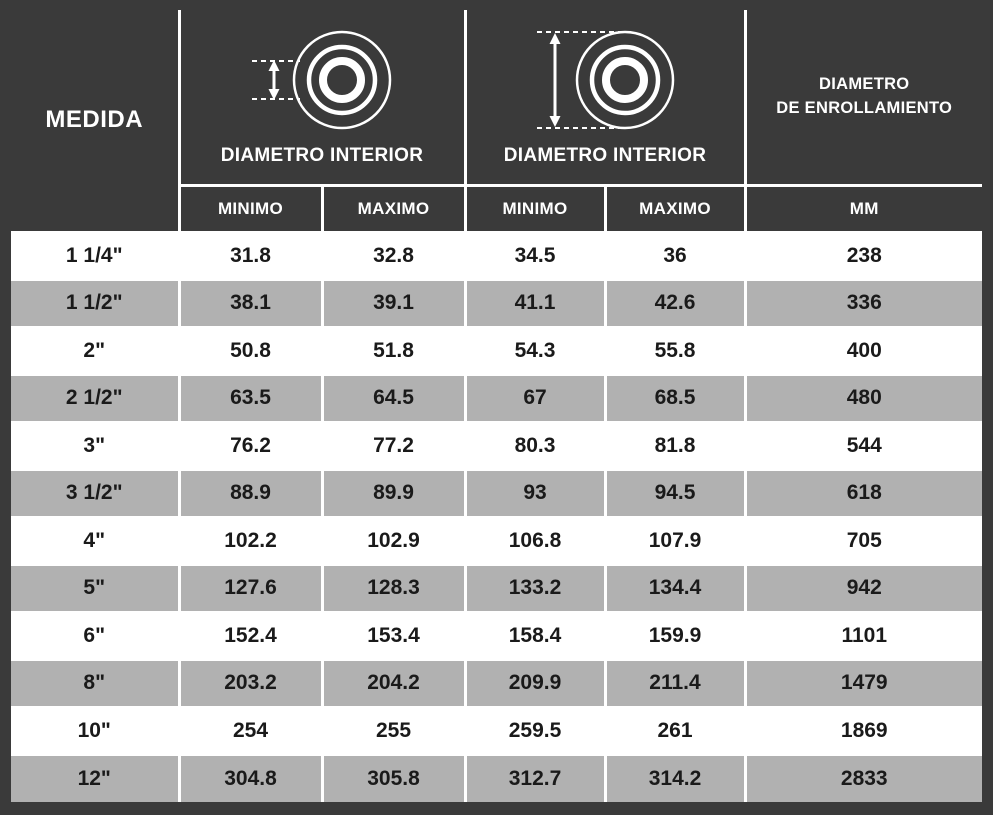 The image size is (993, 815). What do you see at coordinates (250, 208) in the screenshot?
I see `inner-minimo-header: MINIMO` at bounding box center [250, 208].